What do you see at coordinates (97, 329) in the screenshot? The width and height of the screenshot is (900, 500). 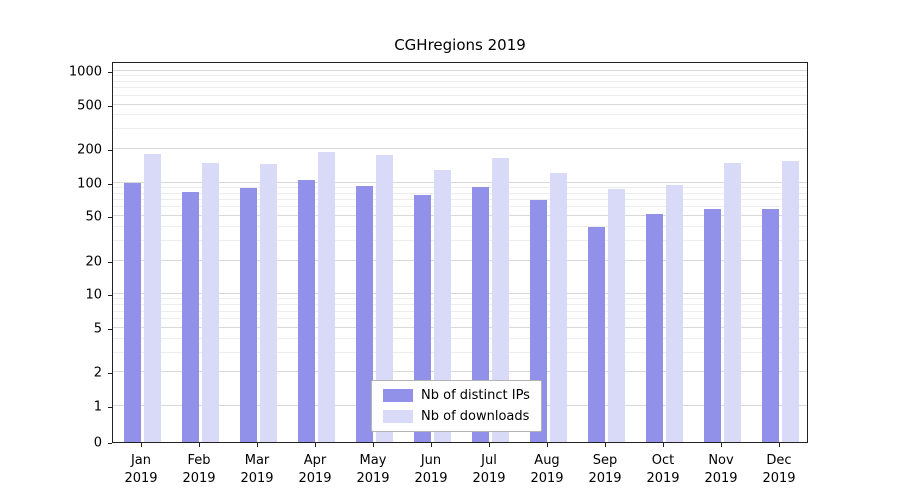 I see `y-tick-label: 5` at bounding box center [97, 329].